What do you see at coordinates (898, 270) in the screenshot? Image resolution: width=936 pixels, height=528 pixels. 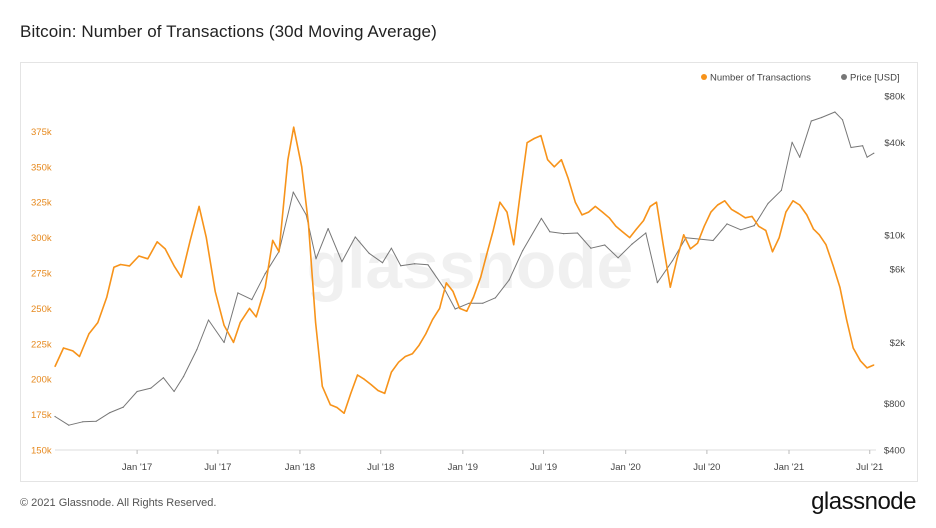 I see `right-tick-label: $6k` at bounding box center [898, 270].